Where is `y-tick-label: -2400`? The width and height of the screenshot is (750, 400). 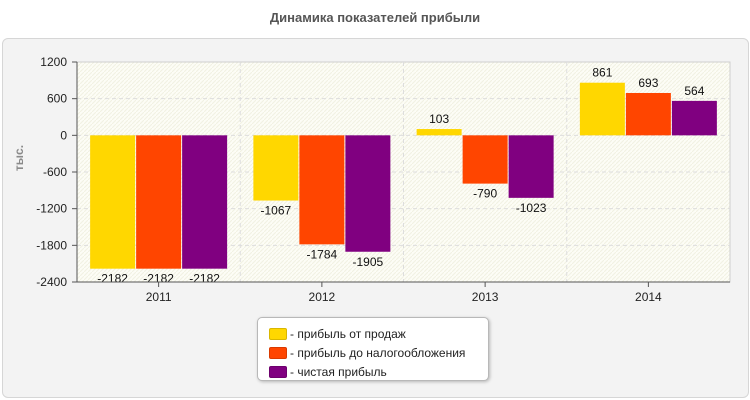
y-tick-label: -2400 is located at coordinates (51, 282).